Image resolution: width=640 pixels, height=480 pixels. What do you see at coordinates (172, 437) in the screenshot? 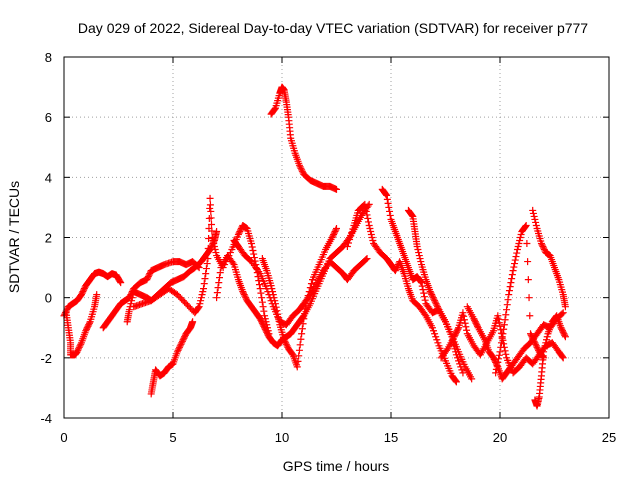
I see `x-tick-label: 5` at bounding box center [172, 437].